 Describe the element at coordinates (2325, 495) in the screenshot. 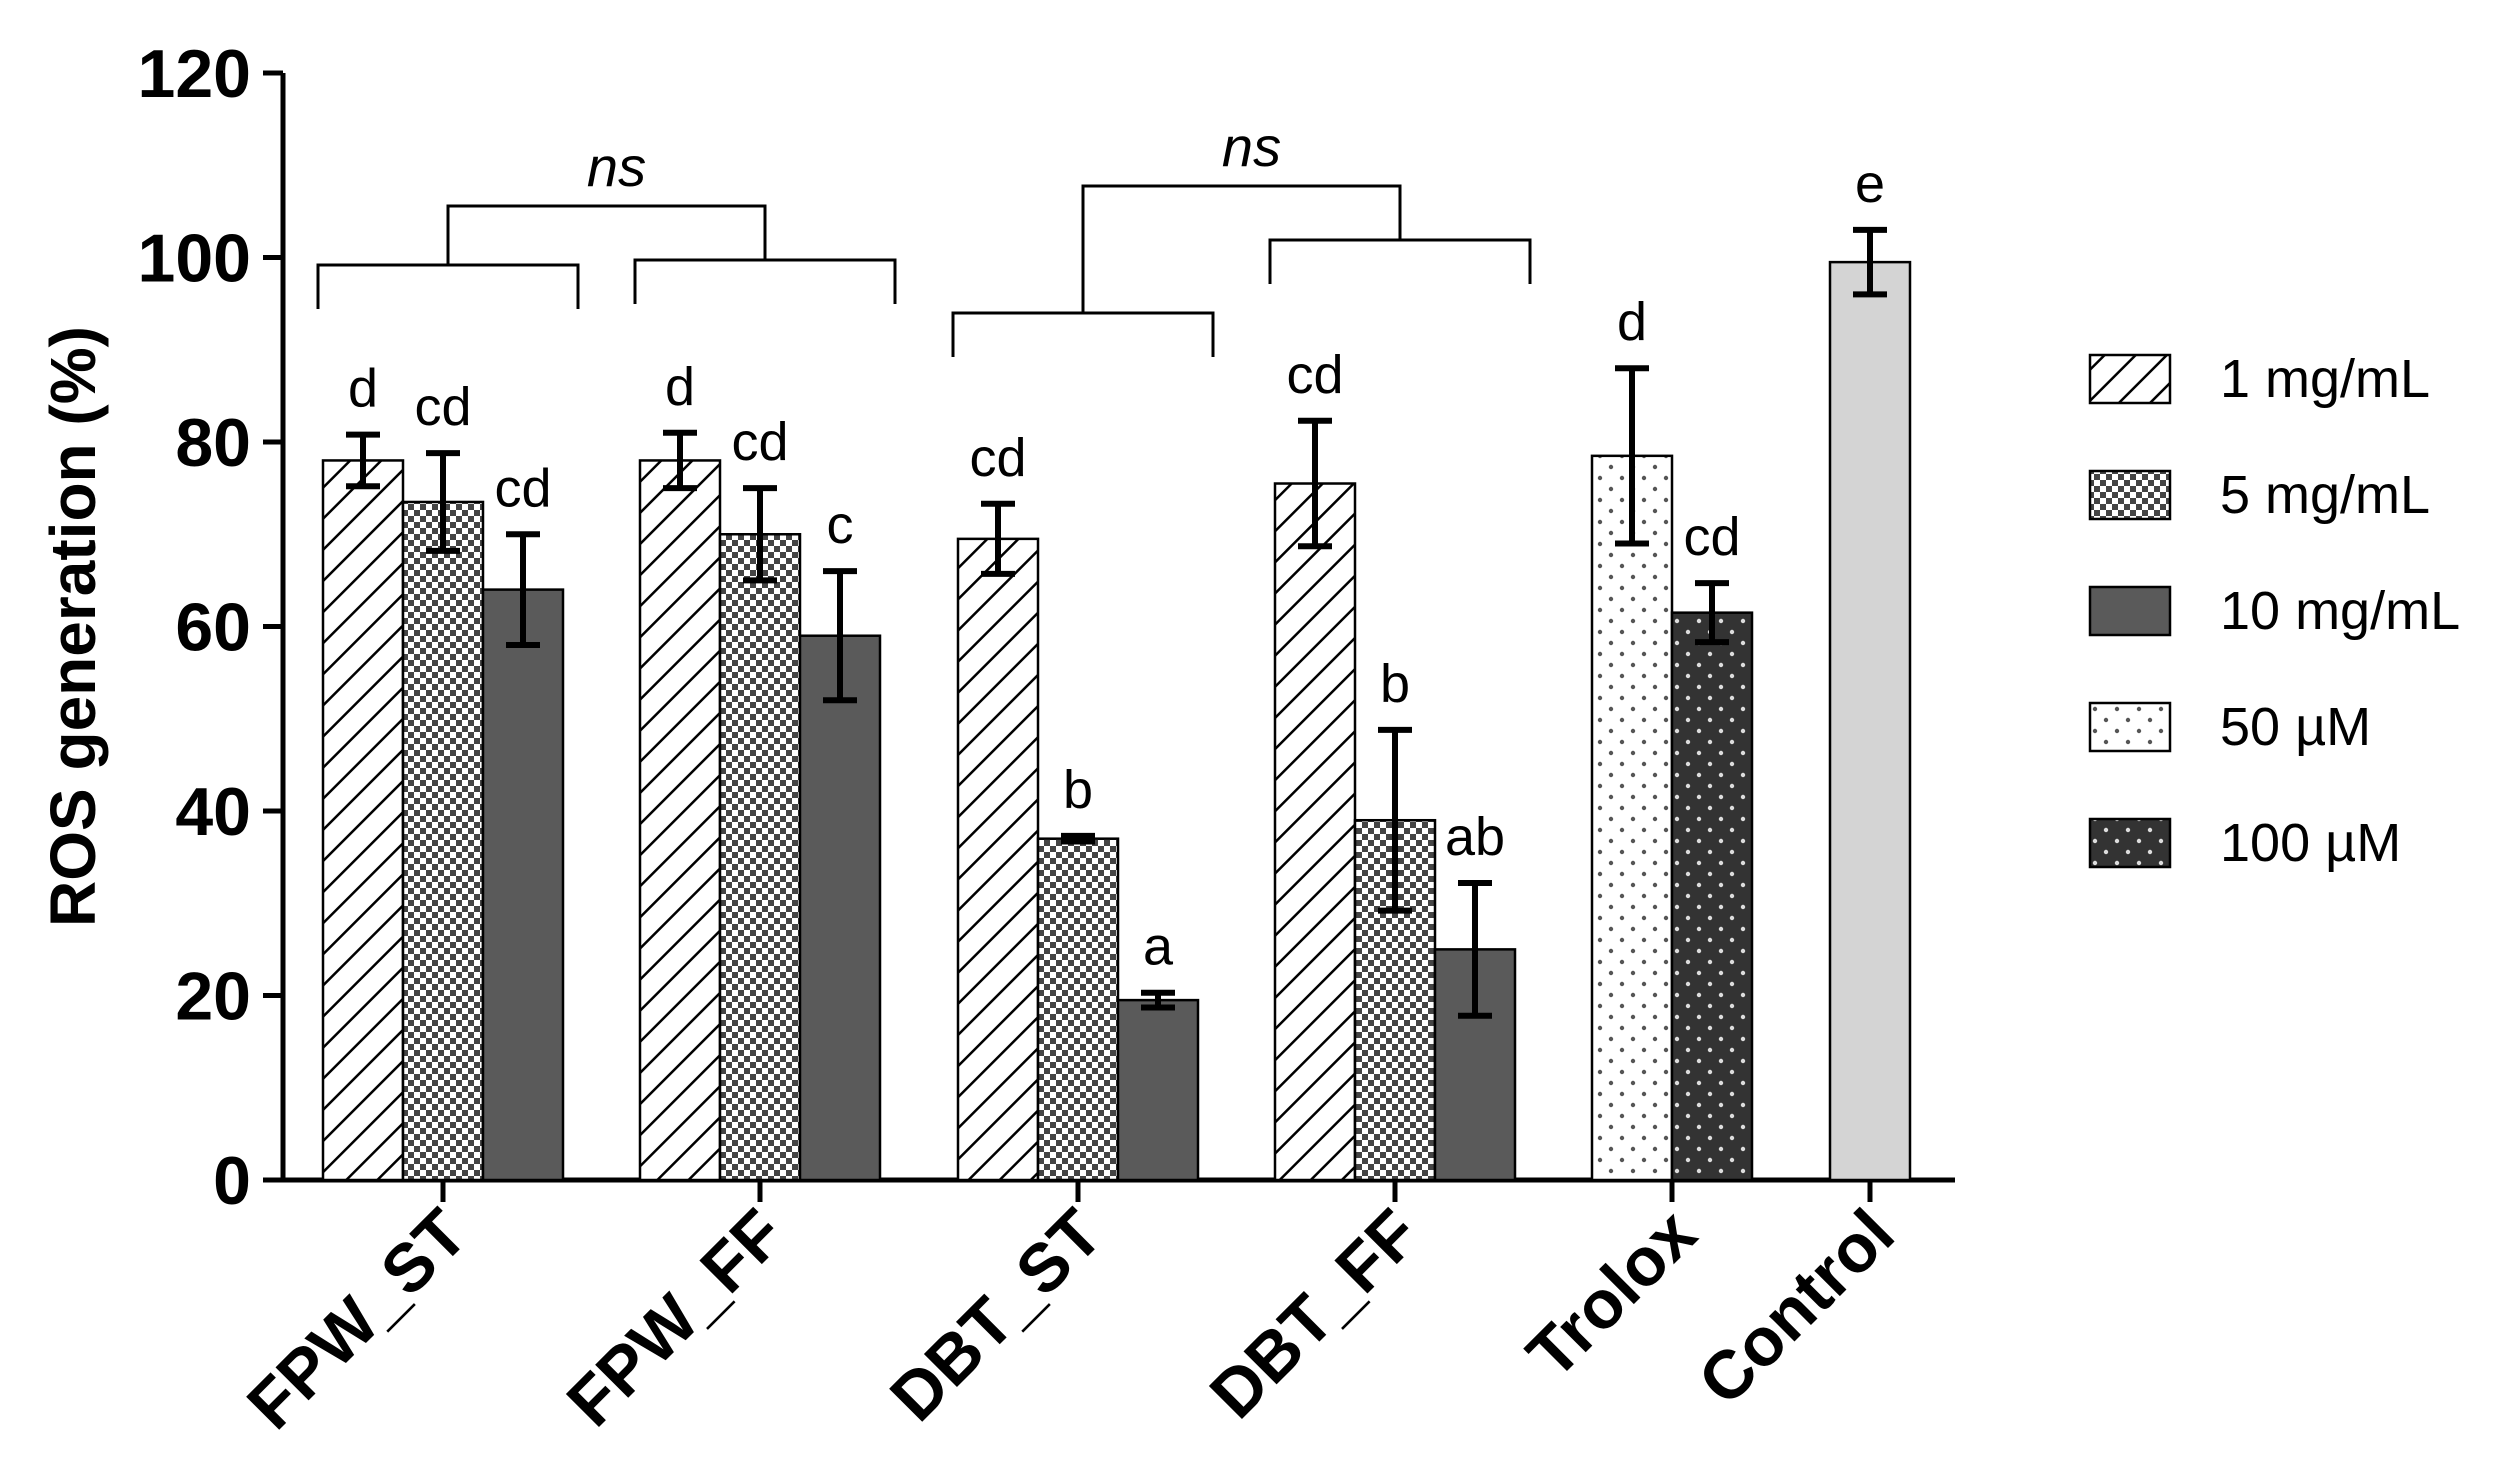

I see `legend-label-5-mg-ml: 5 mg/mL` at that location.